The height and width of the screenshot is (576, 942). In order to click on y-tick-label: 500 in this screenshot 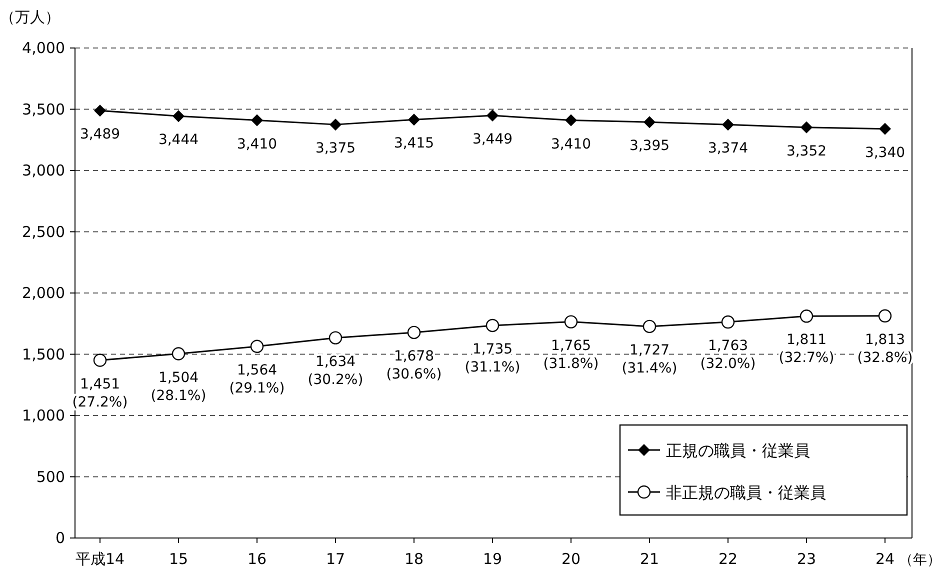, I will do `click(50, 477)`.